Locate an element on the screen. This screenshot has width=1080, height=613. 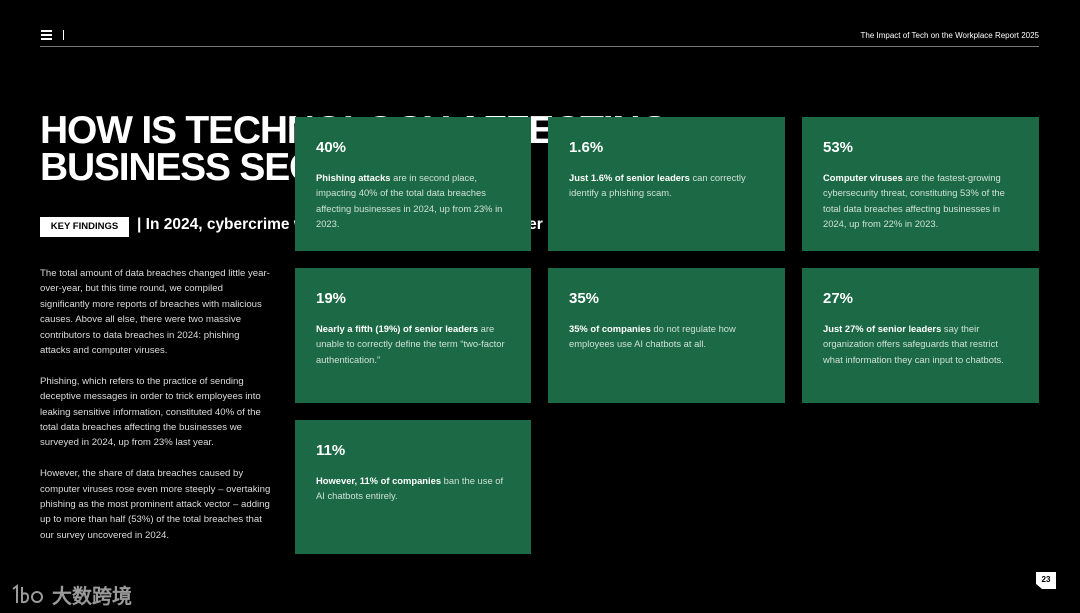
stat-value: 27% is located at coordinates (838, 298).